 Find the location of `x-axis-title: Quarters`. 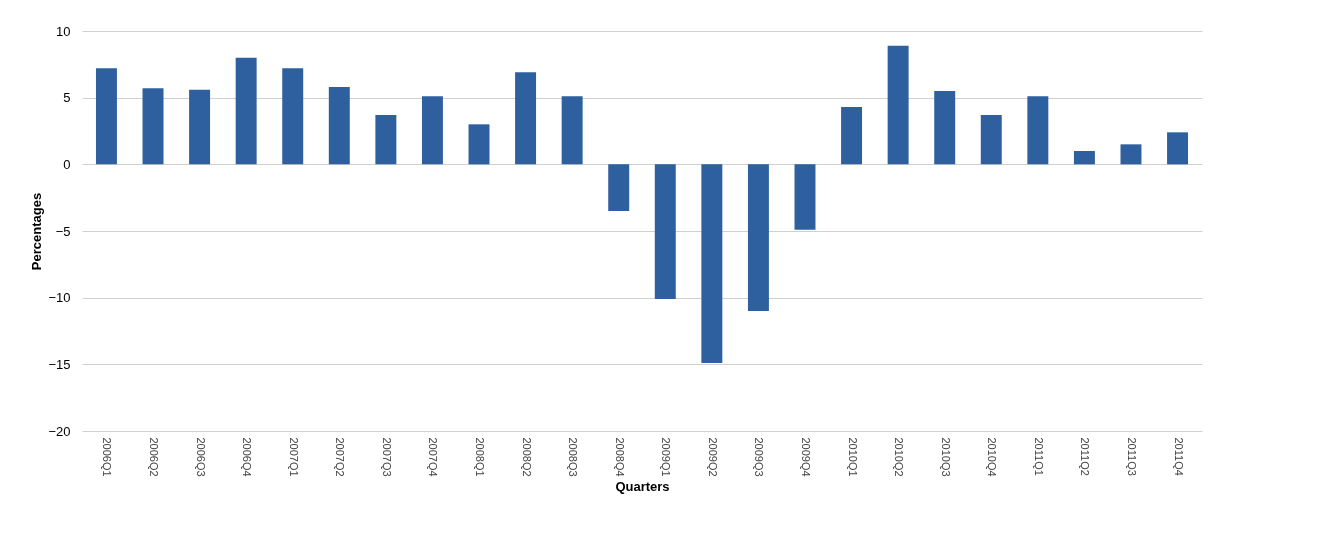

x-axis-title: Quarters is located at coordinates (642, 486).